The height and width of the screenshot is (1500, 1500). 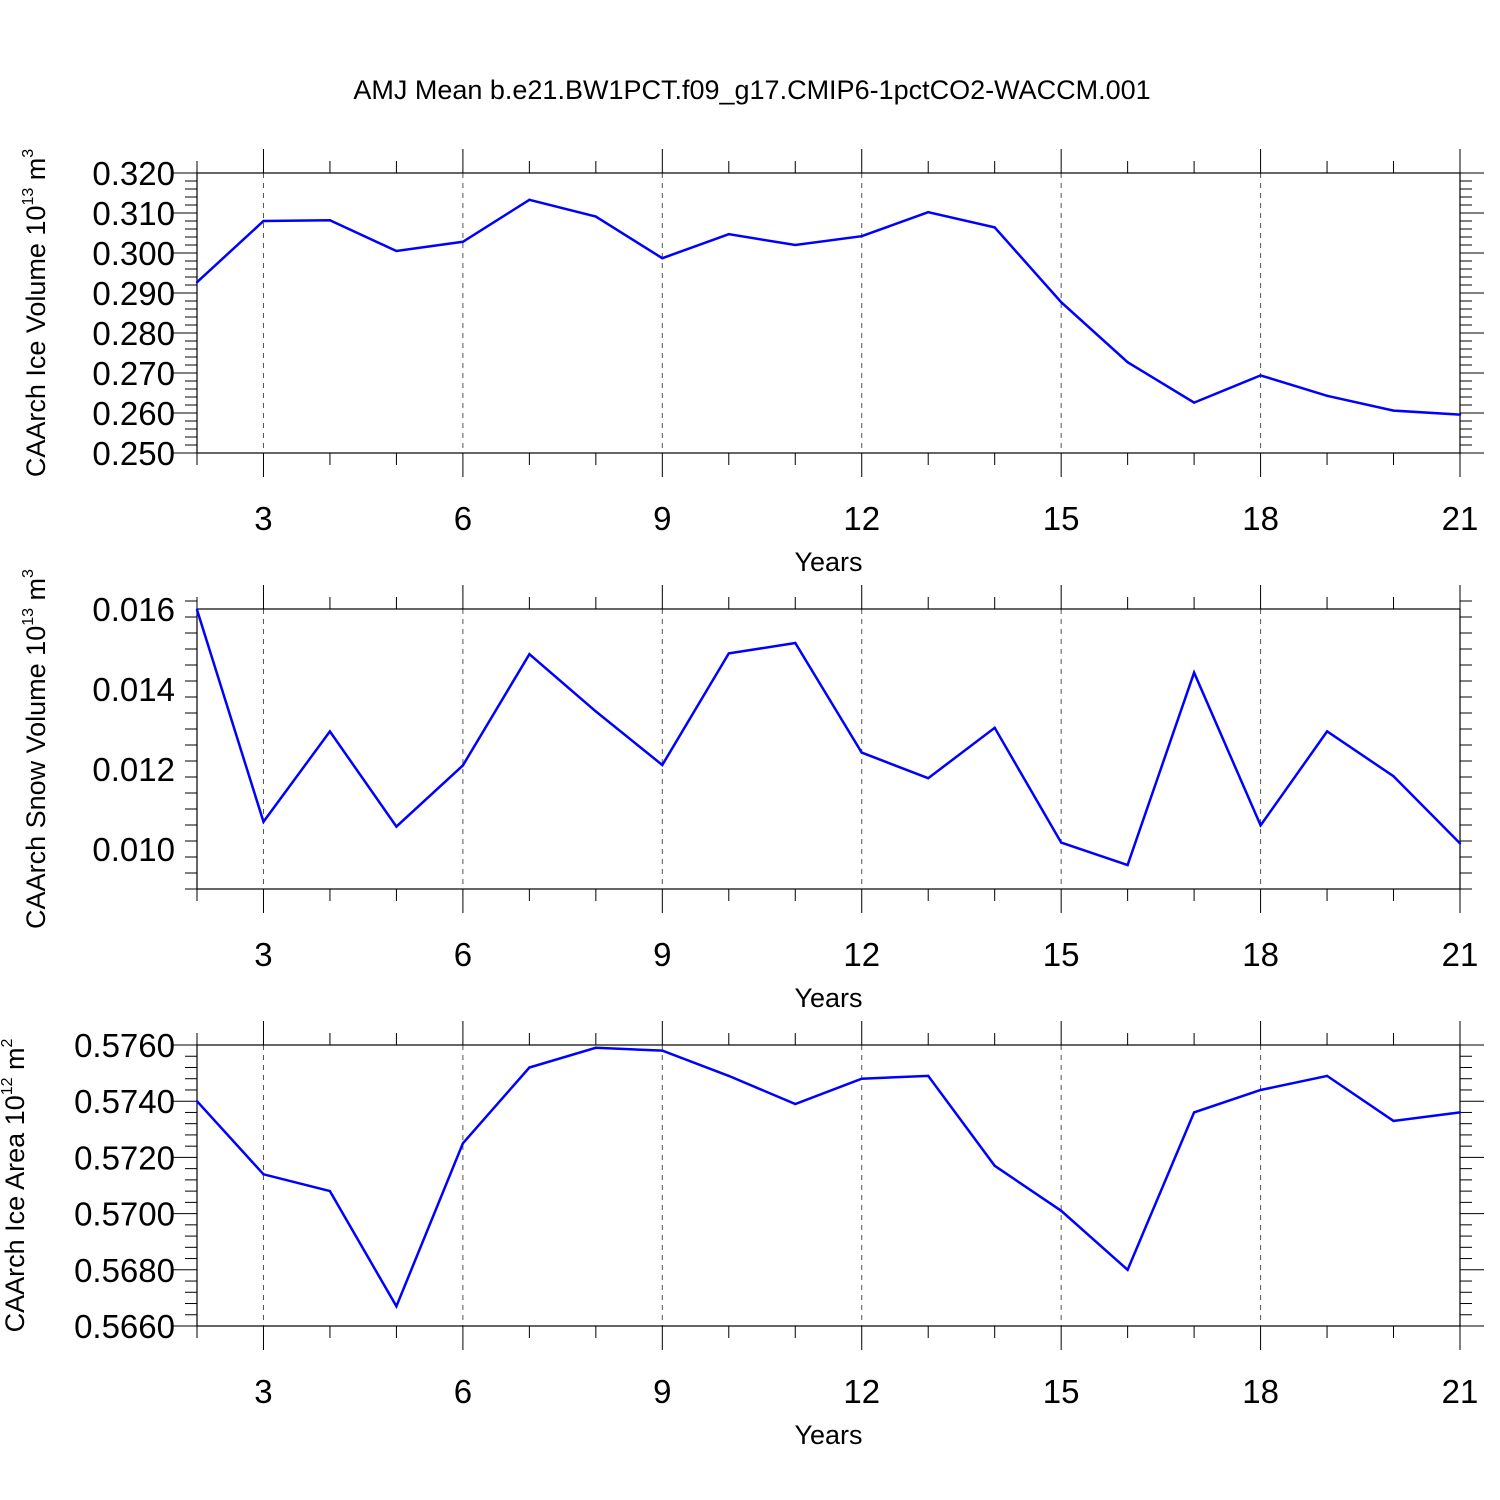 I want to click on y-axis-label: CAArch Snow Volume 1013 m3, so click(x=35, y=749).